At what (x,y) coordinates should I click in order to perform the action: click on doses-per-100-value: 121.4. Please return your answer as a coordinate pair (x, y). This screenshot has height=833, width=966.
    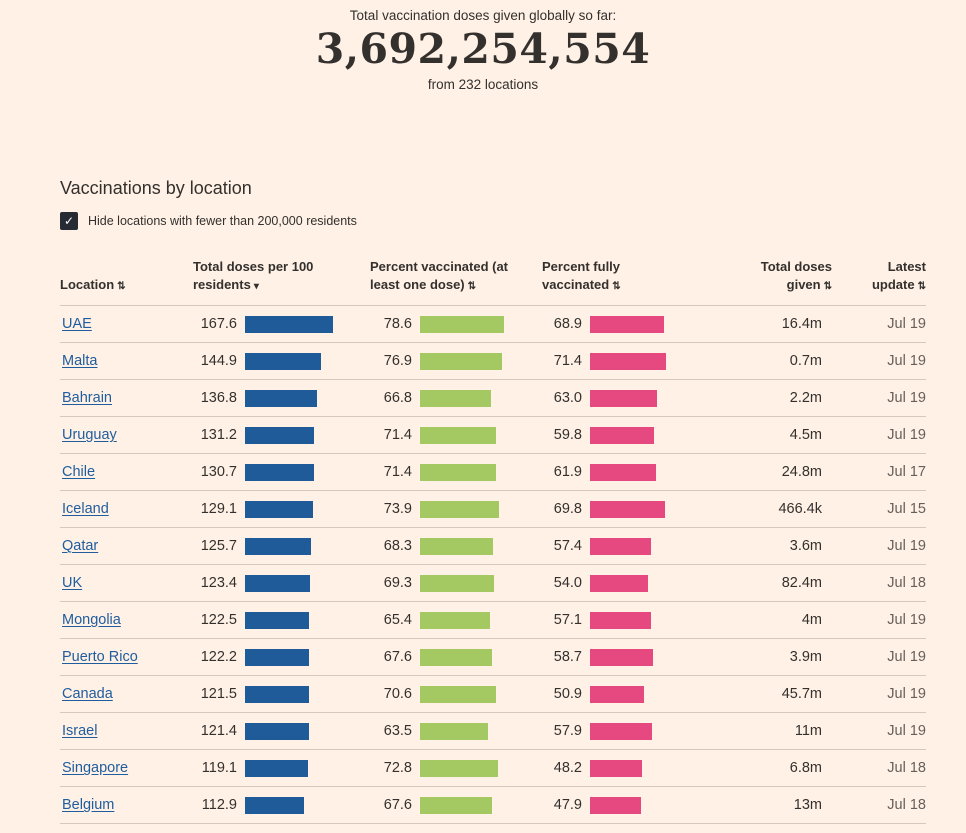
    Looking at the image, I should click on (218, 731).